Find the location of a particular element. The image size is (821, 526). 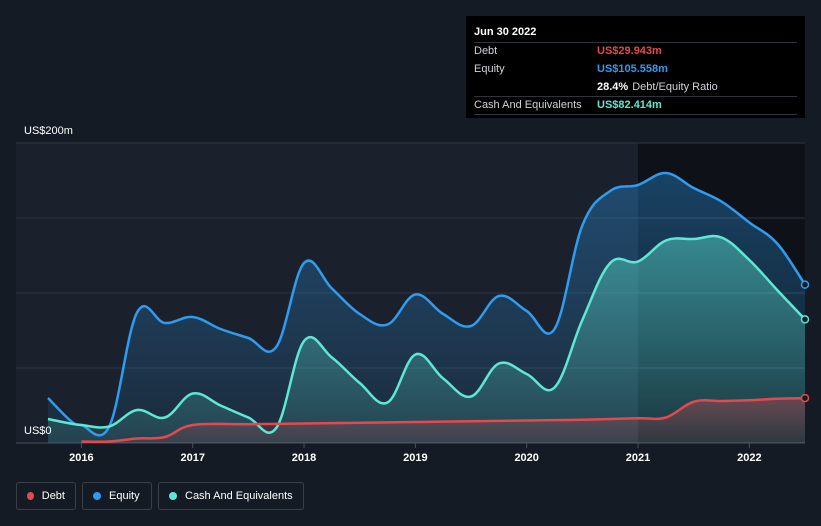

x-tick-label-2017: 2017 is located at coordinates (192, 458).